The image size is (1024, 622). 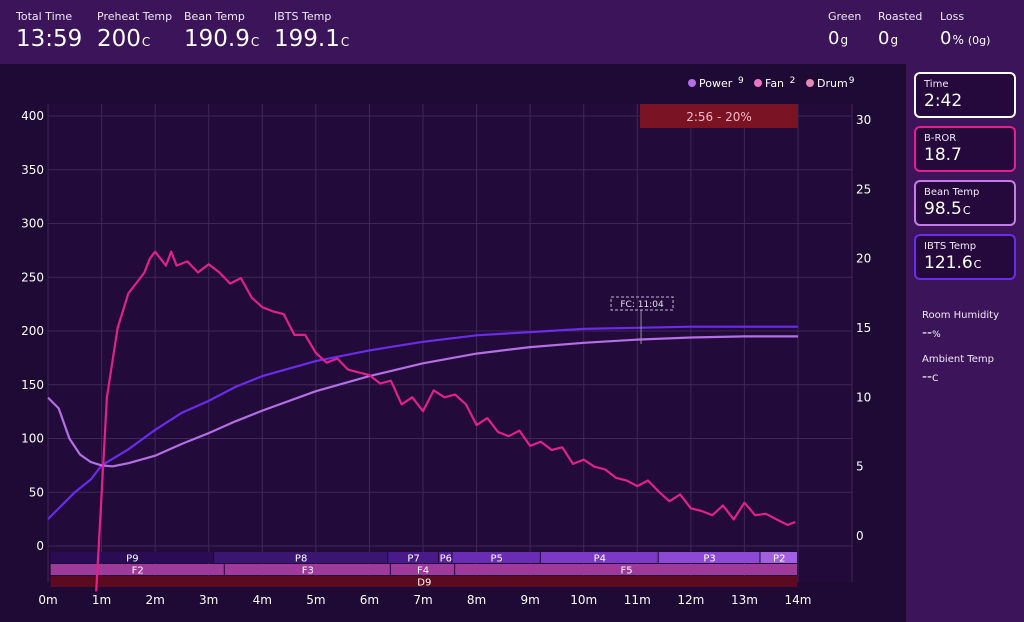 I want to click on room-humidity-label: Room Humidity, so click(x=960, y=315).